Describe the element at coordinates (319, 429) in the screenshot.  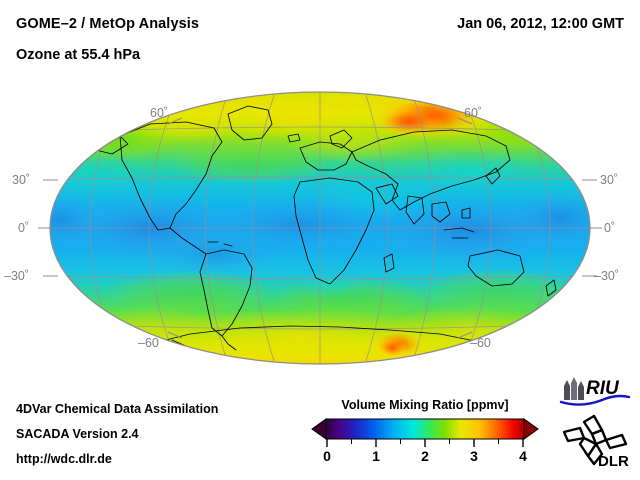
I see `colorbar-low-arrow` at that location.